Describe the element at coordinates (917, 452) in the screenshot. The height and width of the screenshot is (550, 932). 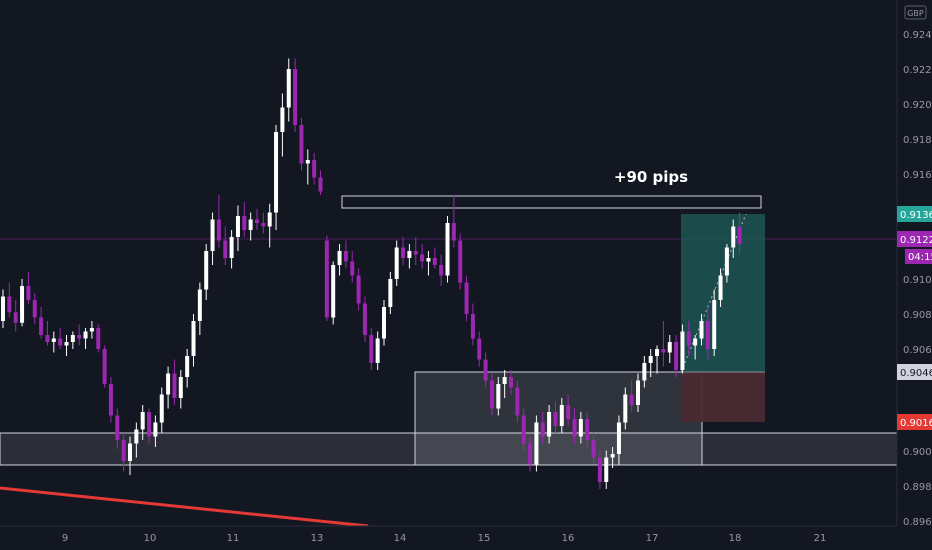
I see `price-tick: 0.90000` at that location.